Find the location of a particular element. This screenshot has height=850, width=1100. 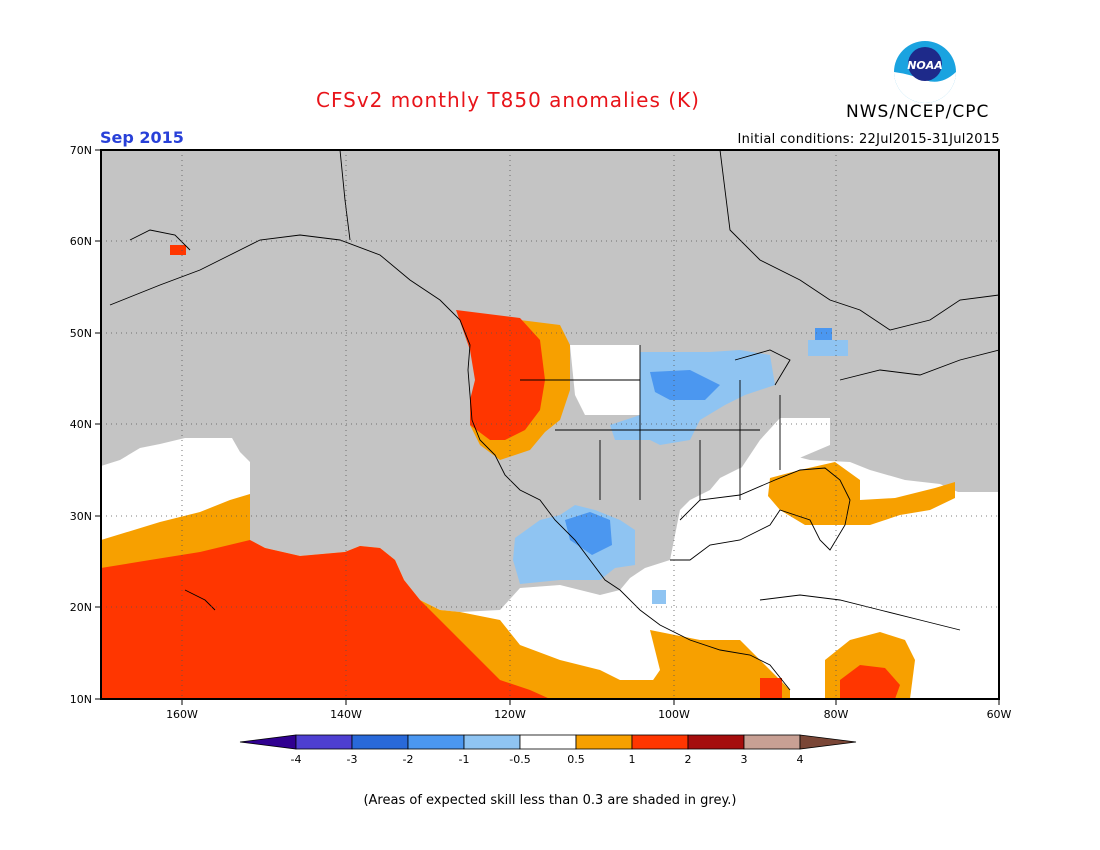

lat-label: 40N is located at coordinates (81, 424).